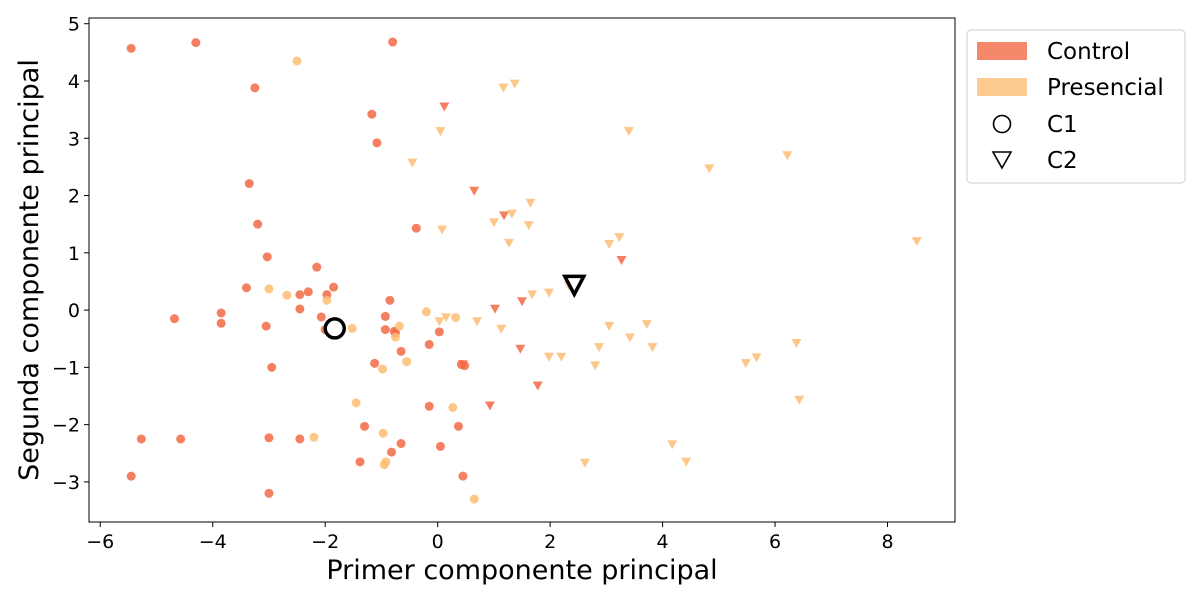 This screenshot has height=600, width=1200. Describe the element at coordinates (1062, 125) in the screenshot. I see `legend-c1-label: C1` at that location.